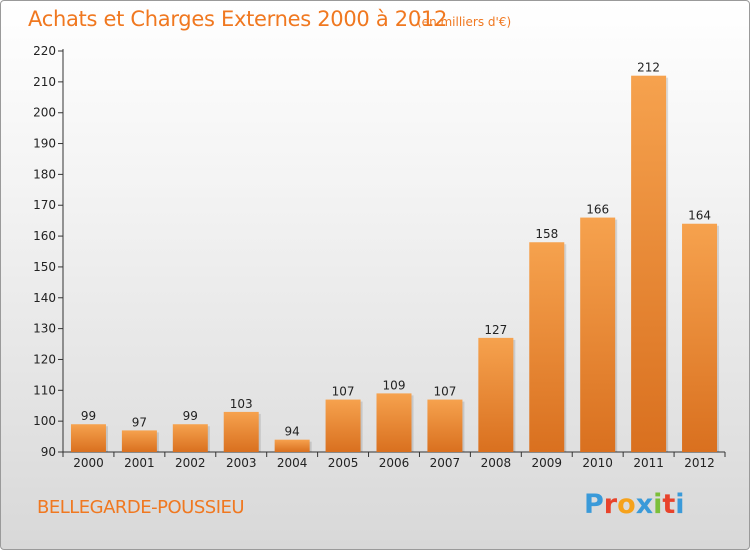 The width and height of the screenshot is (750, 550). What do you see at coordinates (292, 463) in the screenshot?
I see `x-tick-label: 2004` at bounding box center [292, 463].